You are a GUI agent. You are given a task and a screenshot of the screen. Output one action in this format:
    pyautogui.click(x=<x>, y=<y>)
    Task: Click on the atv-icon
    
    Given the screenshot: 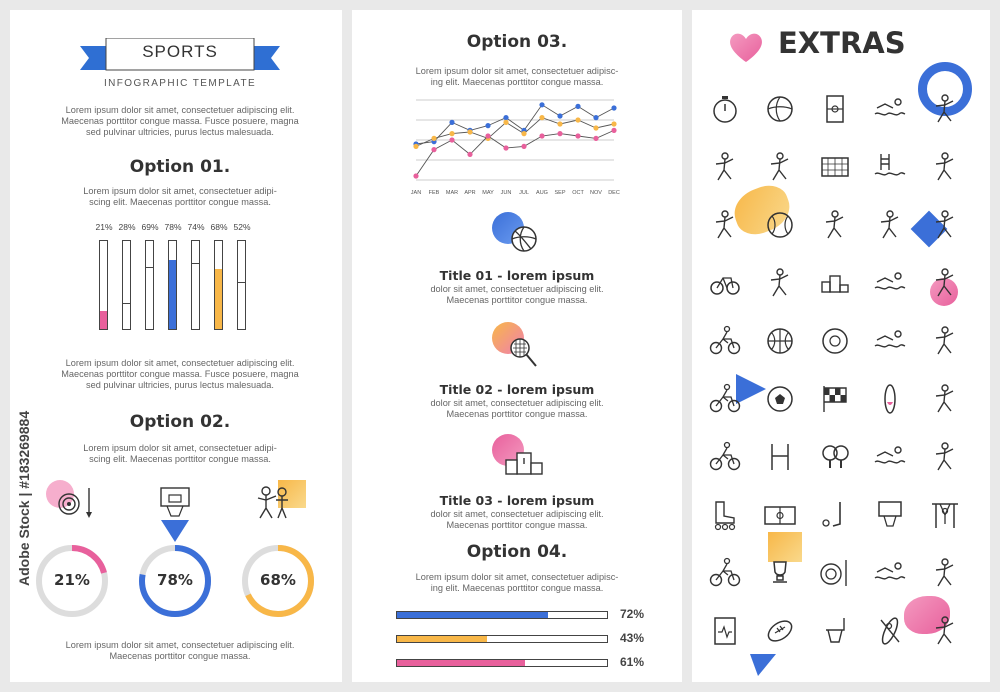 What is the action you would take?
    pyautogui.click(x=725, y=457)
    